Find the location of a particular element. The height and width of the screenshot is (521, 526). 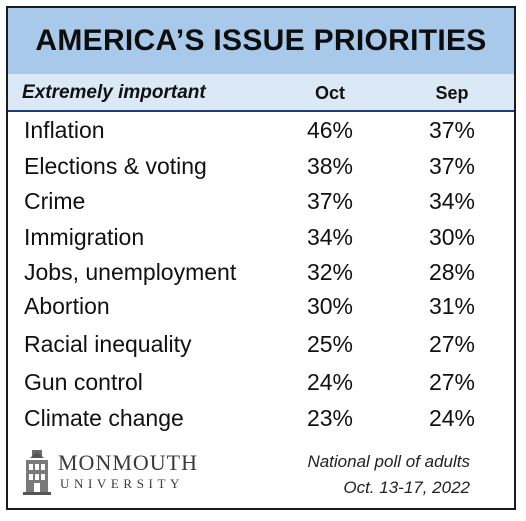

row-header-label: Extremely important is located at coordinates (114, 92).